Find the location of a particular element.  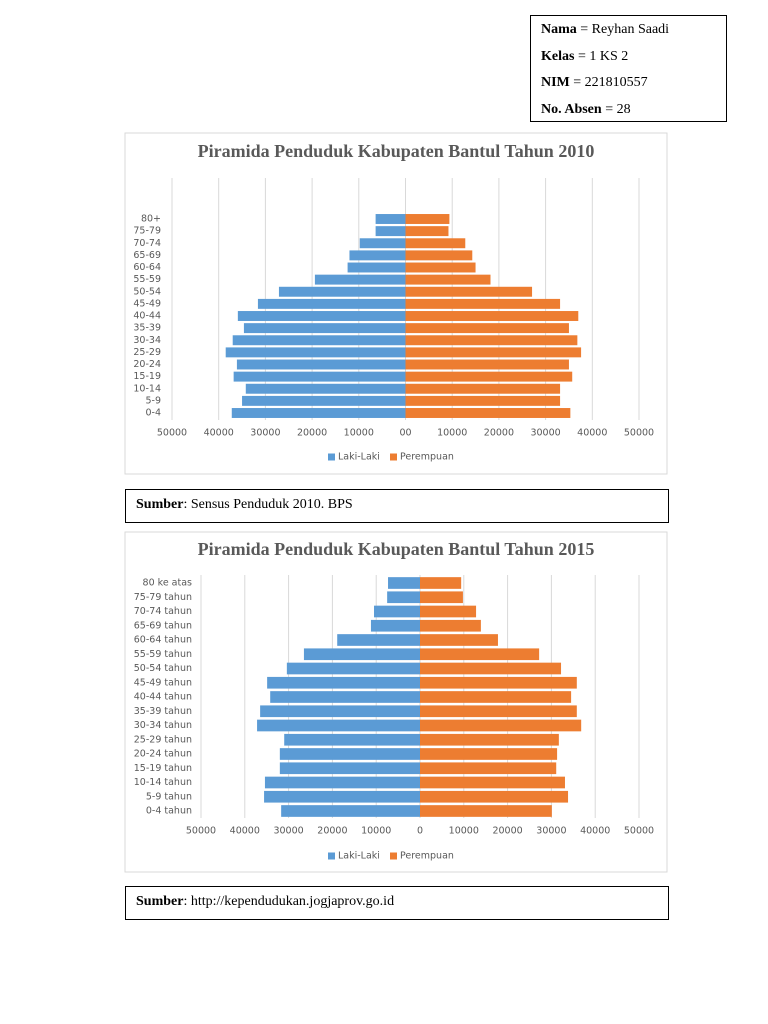

y-tick-label: 35-39 tahun is located at coordinates (163, 711).